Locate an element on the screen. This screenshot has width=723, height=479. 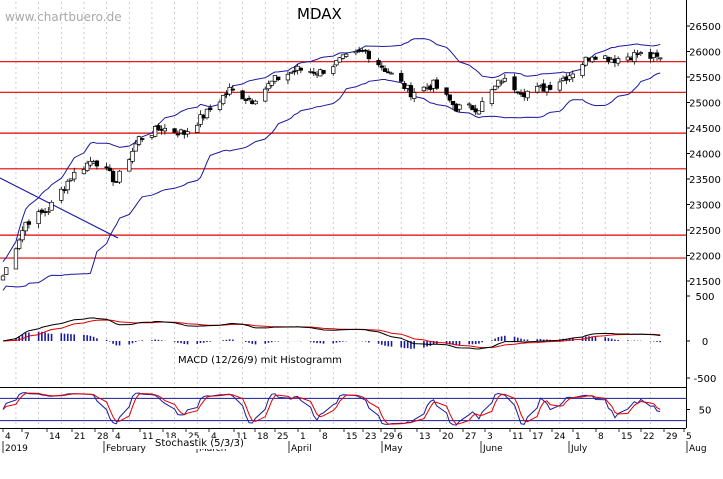
macd-tick-label: -500 is located at coordinates (705, 379).